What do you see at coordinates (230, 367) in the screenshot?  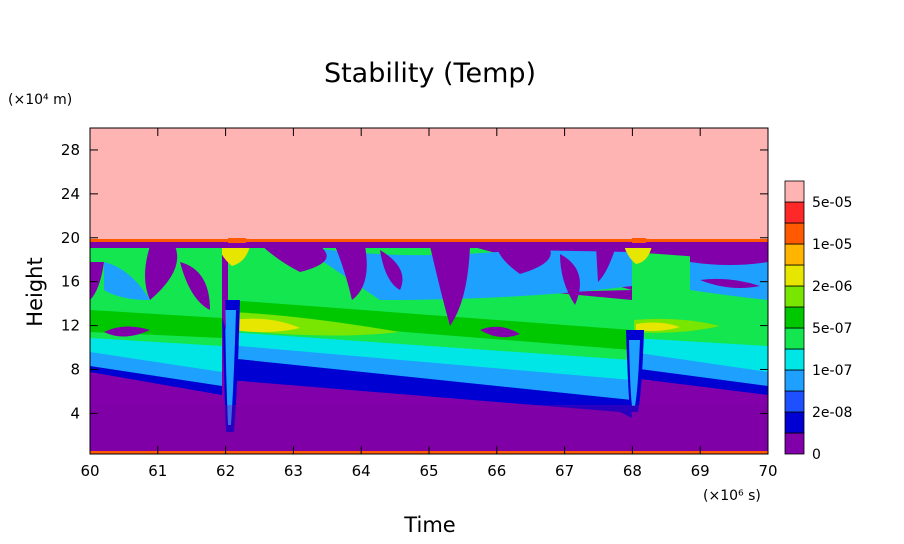 I see `spike-62-light` at bounding box center [230, 367].